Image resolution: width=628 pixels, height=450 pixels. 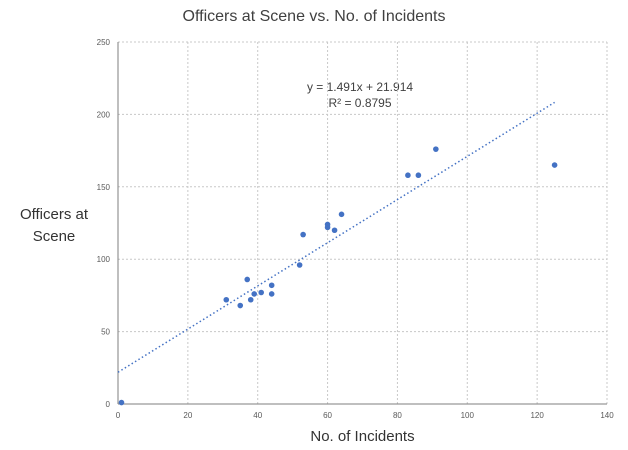 What do you see at coordinates (537, 415) in the screenshot?
I see `x-tick-label: 120` at bounding box center [537, 415].